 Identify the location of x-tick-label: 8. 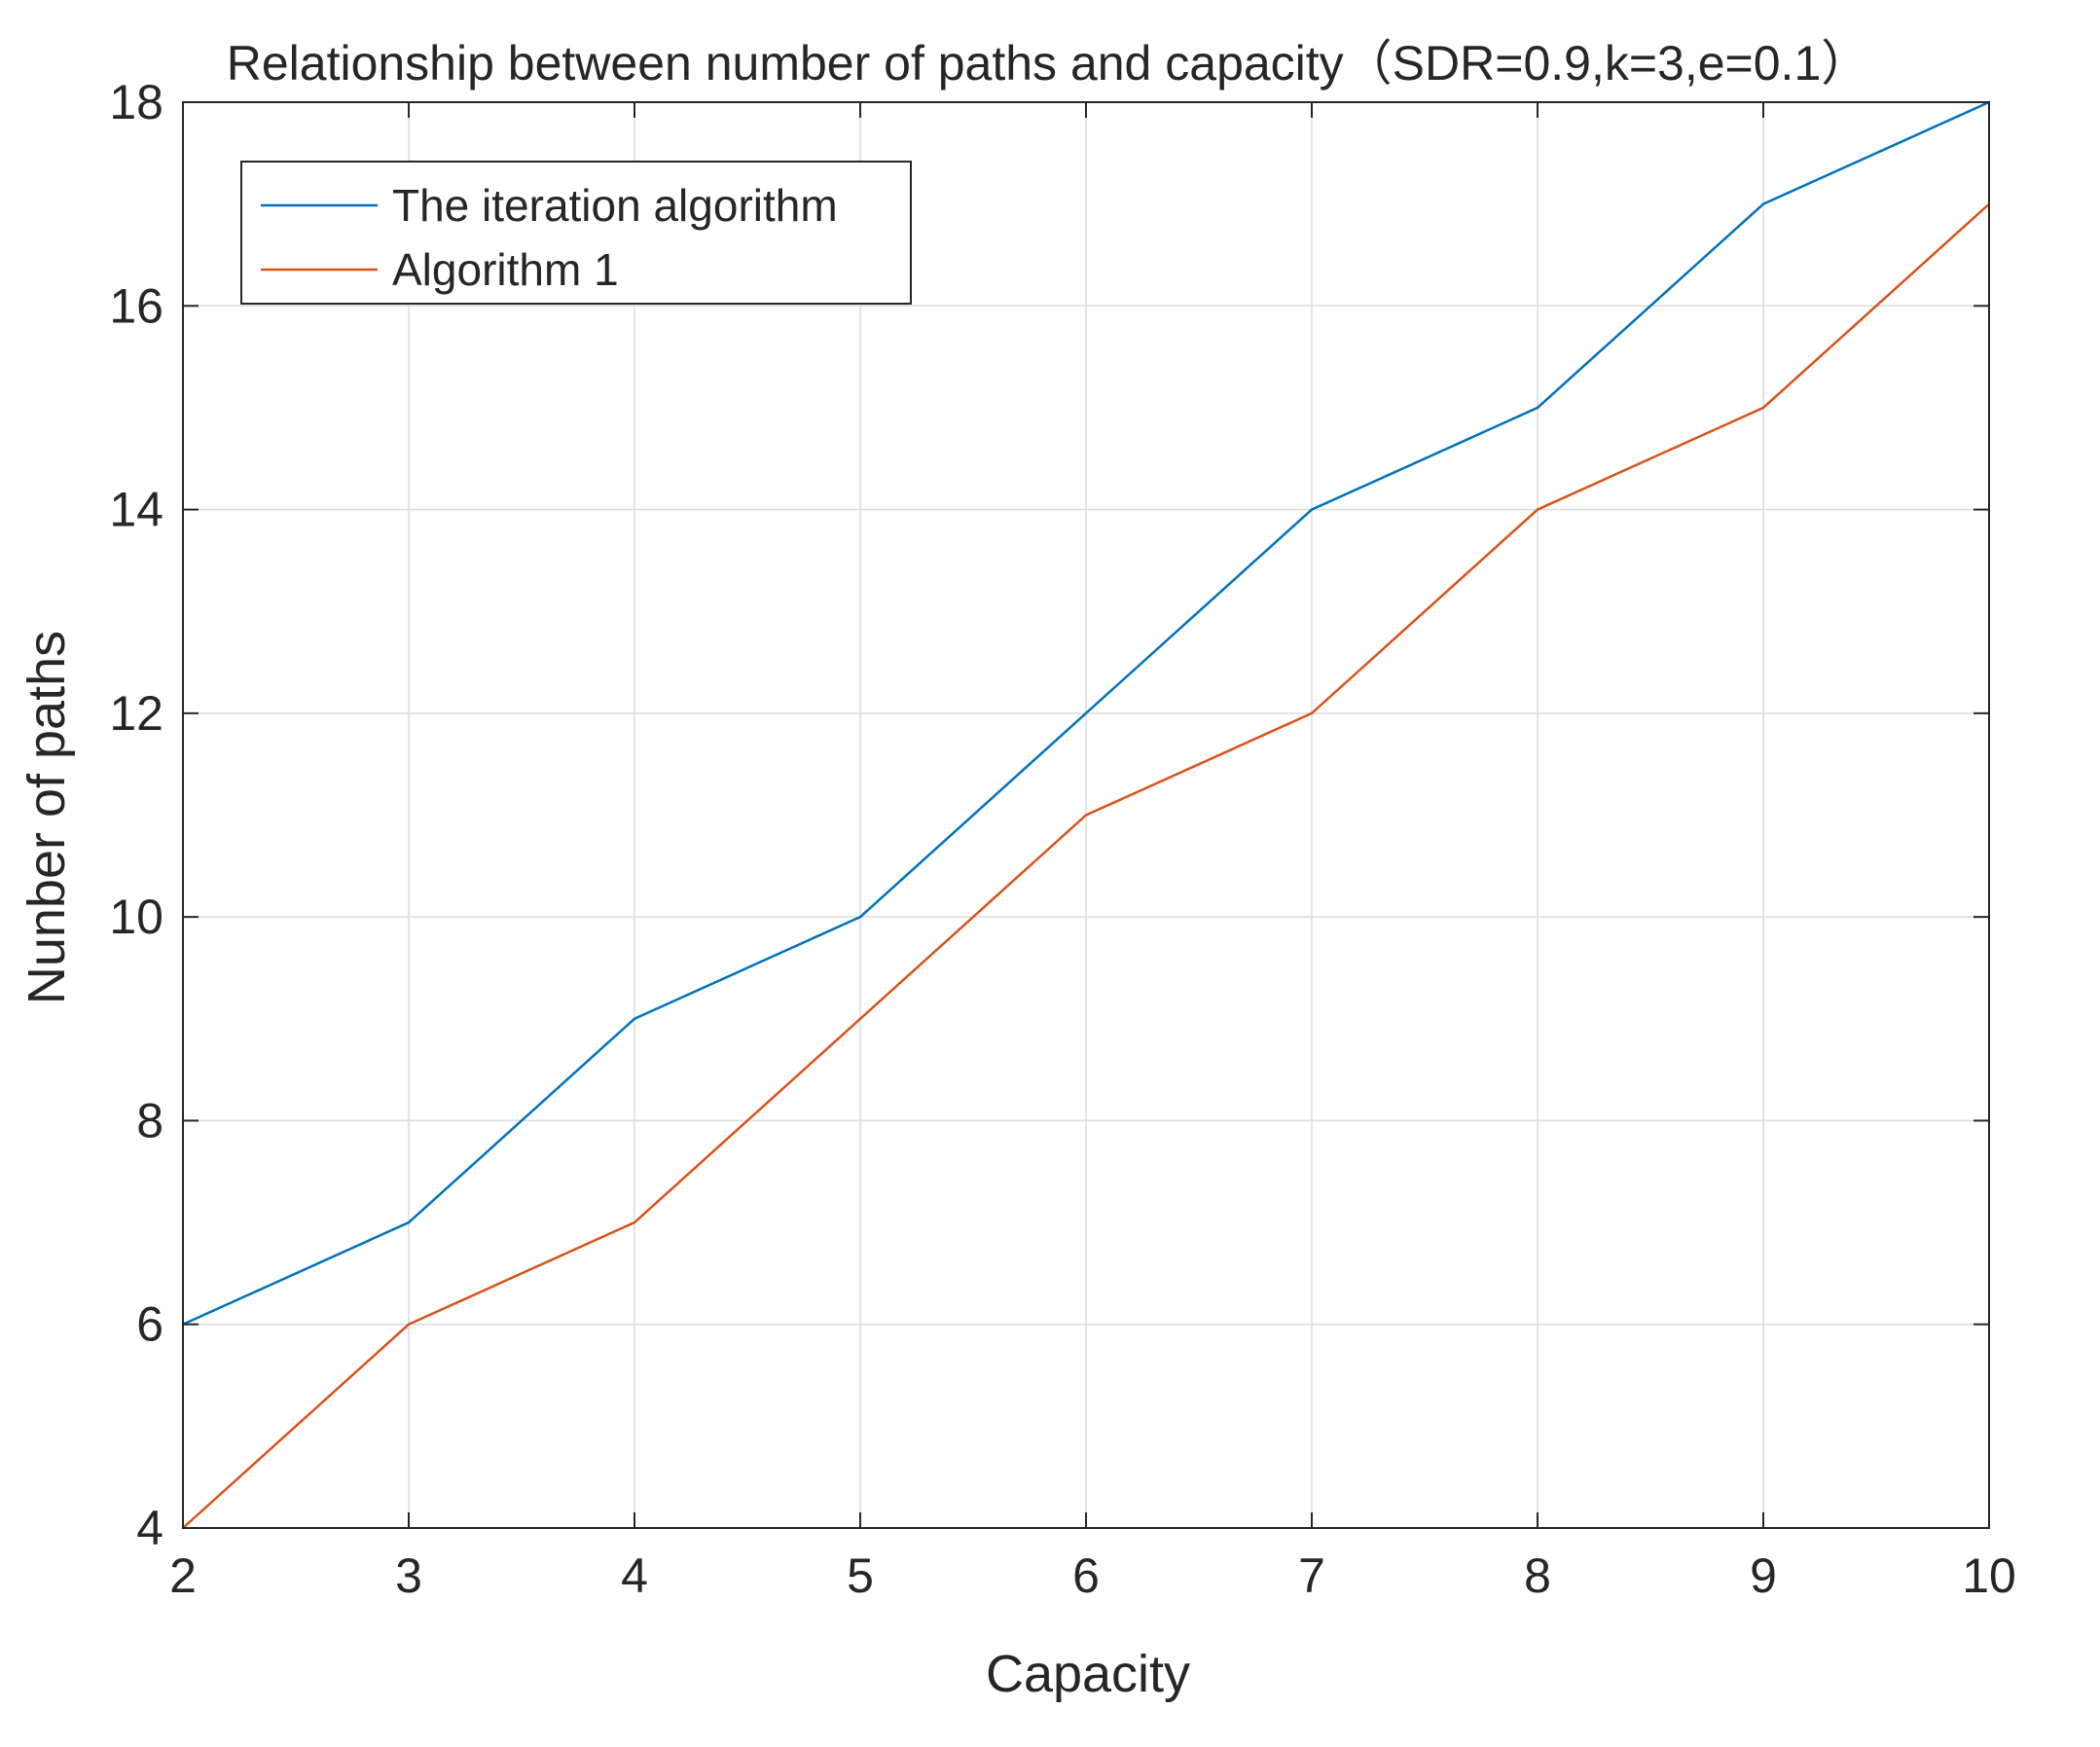
(1537, 1575).